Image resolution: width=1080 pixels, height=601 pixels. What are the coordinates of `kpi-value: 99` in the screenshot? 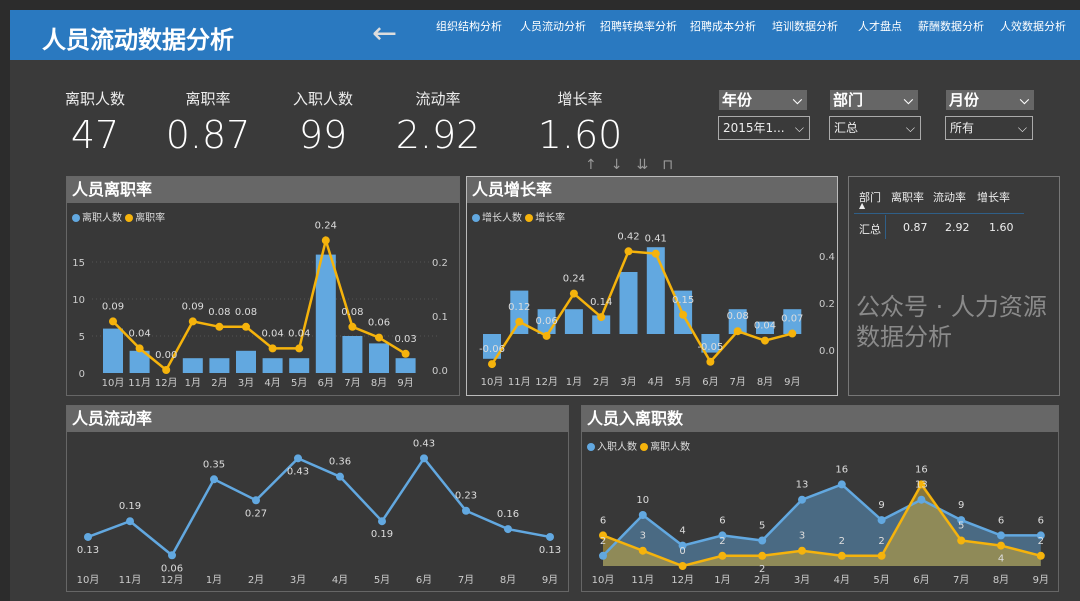 It's located at (323, 135).